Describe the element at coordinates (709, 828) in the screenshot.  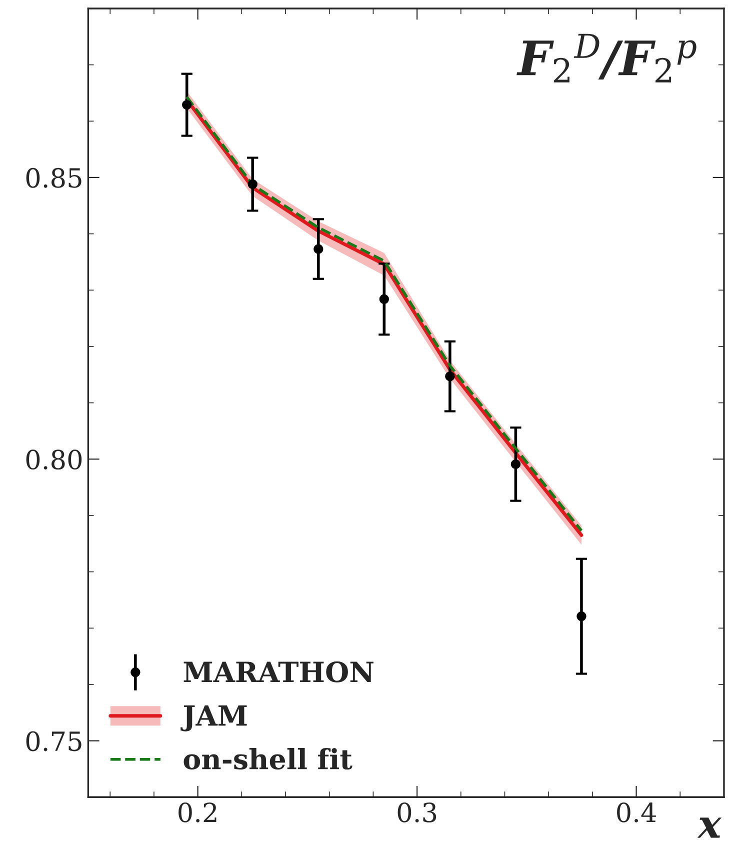
I see `x-axis-title: x` at that location.